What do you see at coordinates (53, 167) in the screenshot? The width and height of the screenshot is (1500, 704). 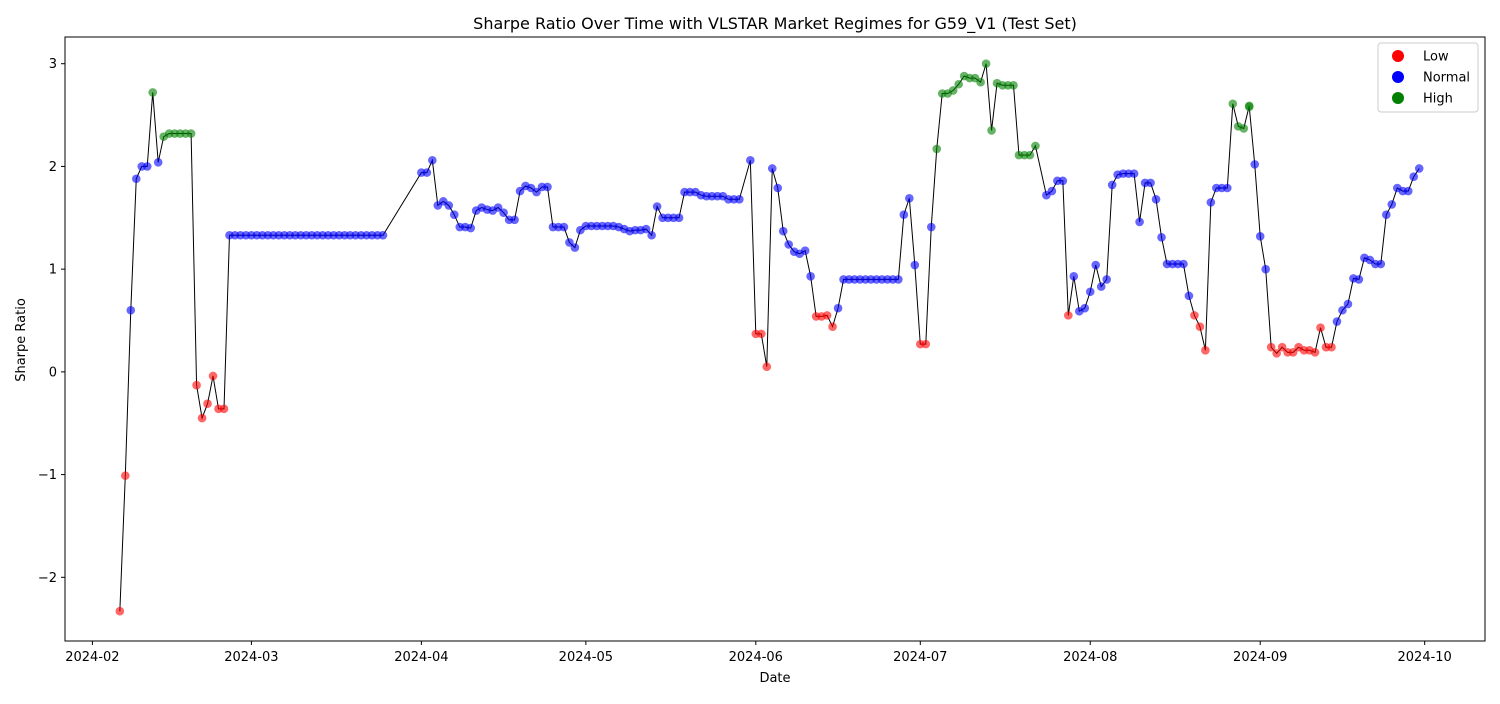 I see `y-tick-label: 2` at bounding box center [53, 167].